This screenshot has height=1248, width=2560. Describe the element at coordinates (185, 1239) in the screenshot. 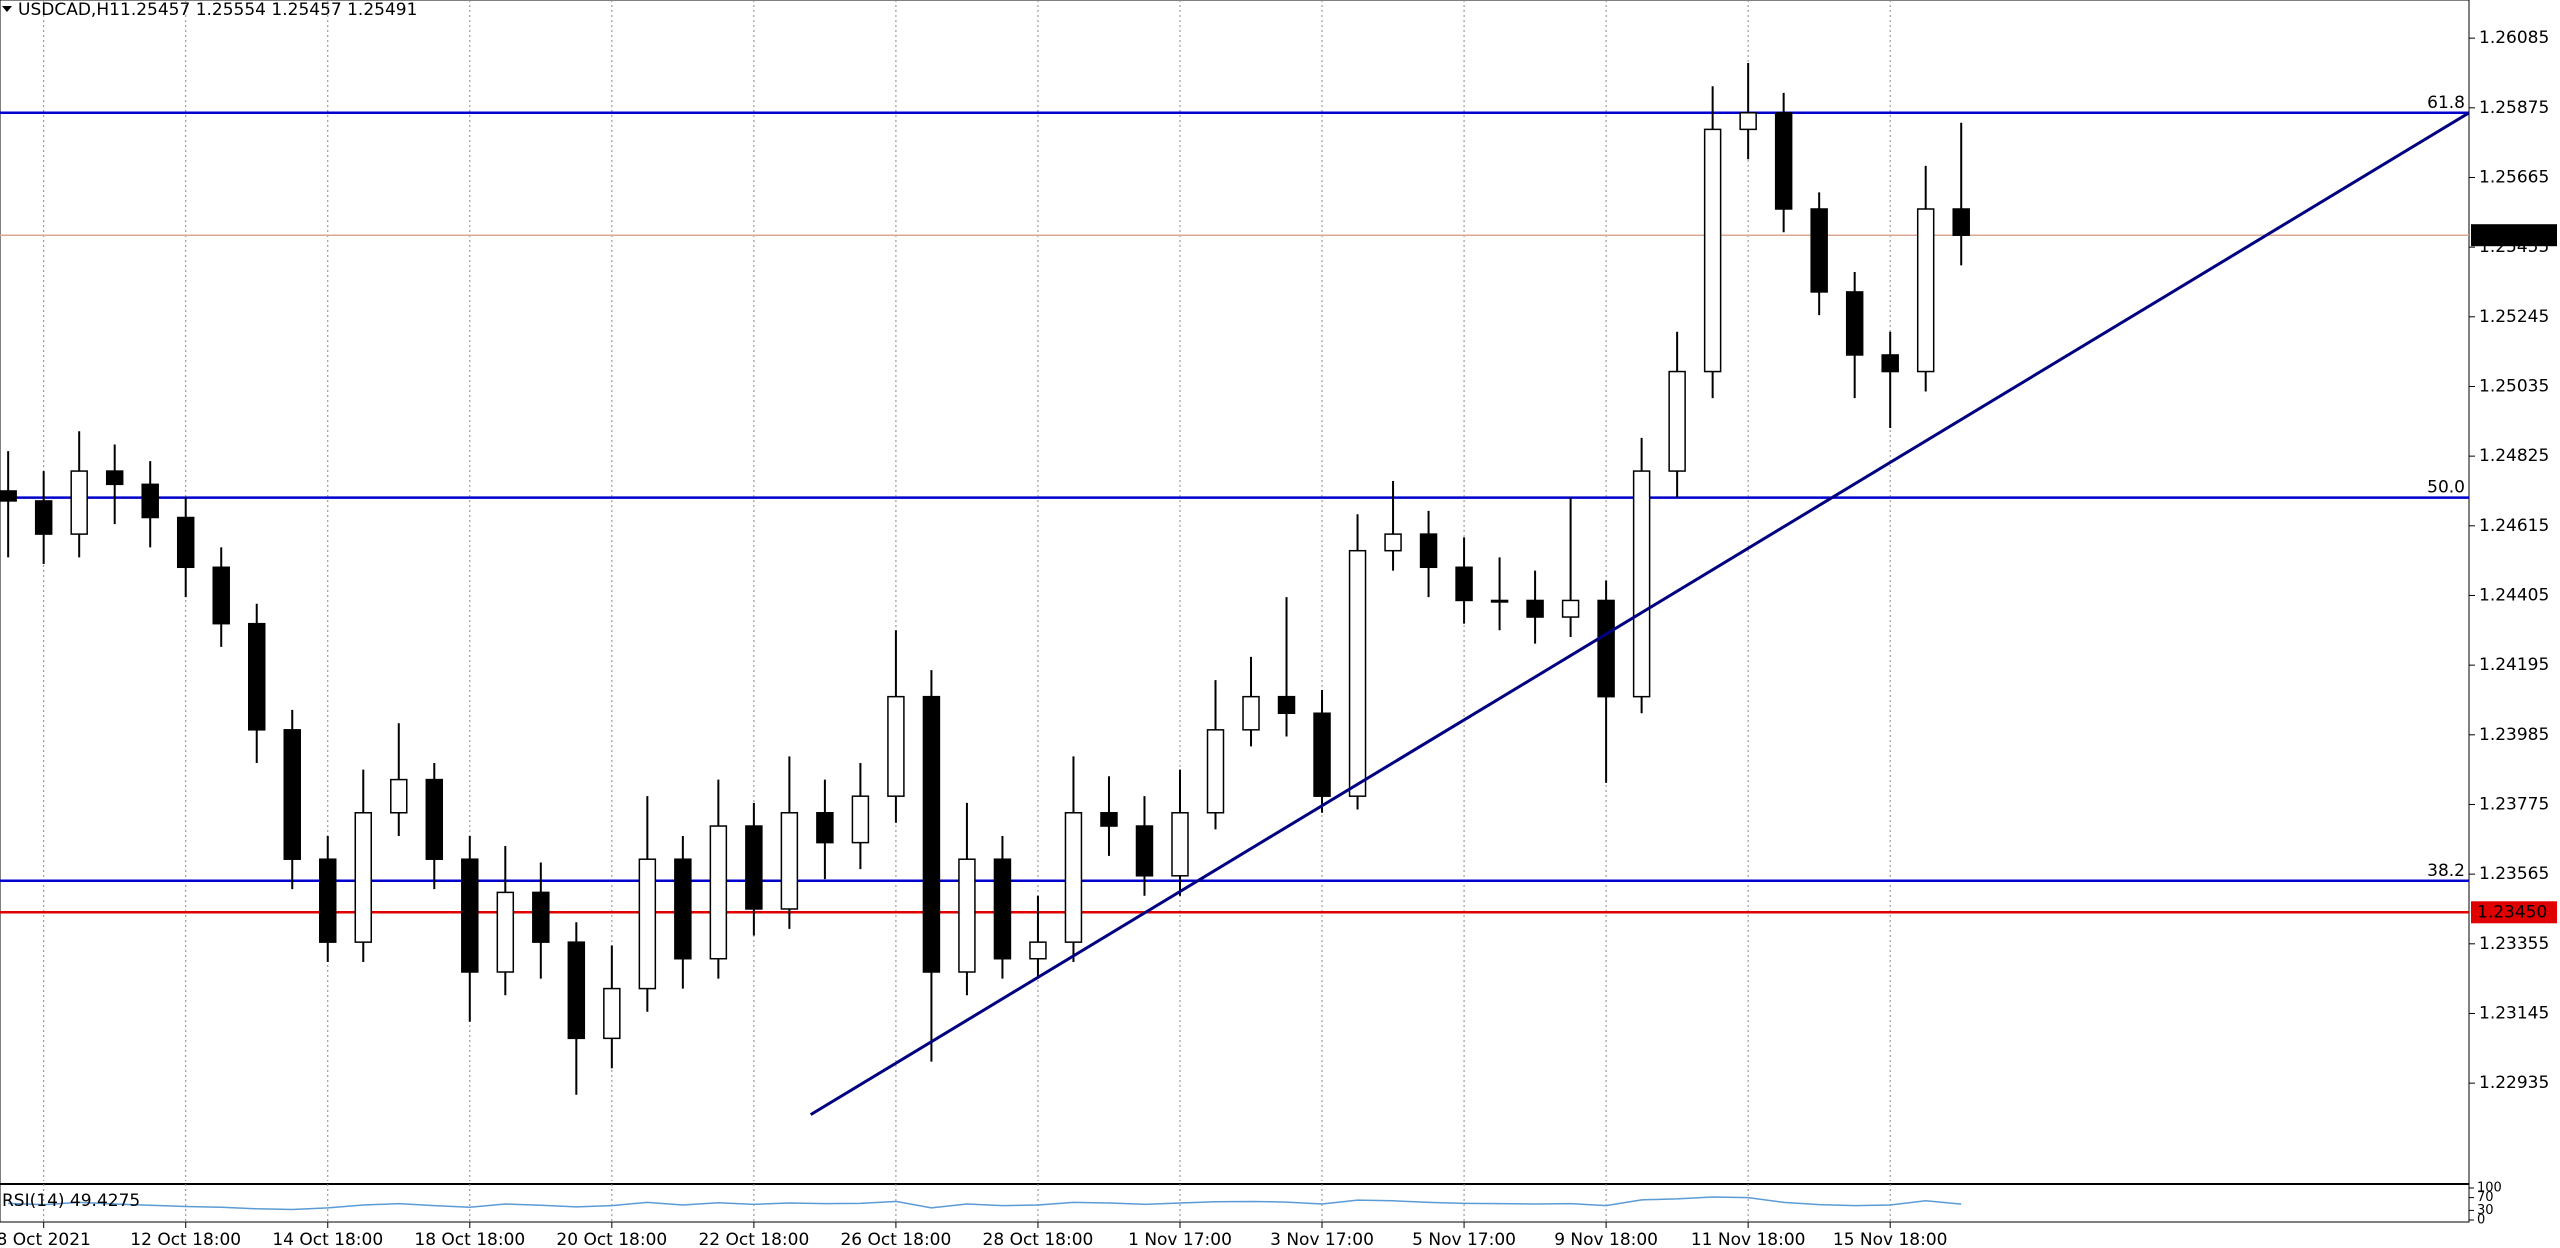

I see `x-tick-label: 12 Oct 18:00` at that location.